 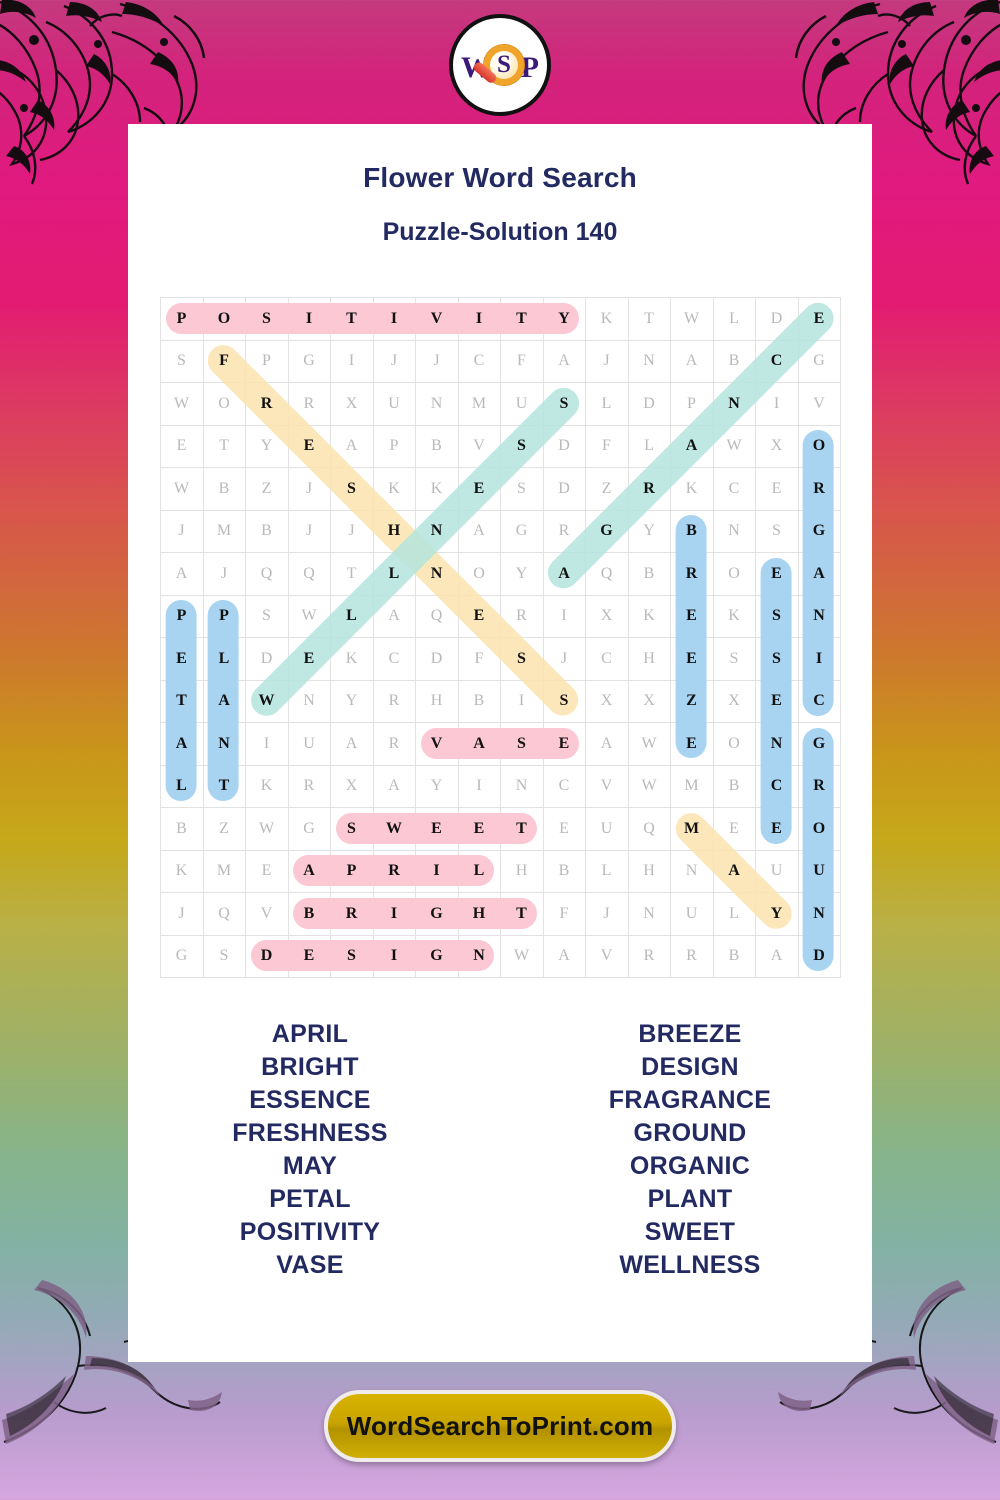 I want to click on grid-cell: U, so click(x=819, y=871).